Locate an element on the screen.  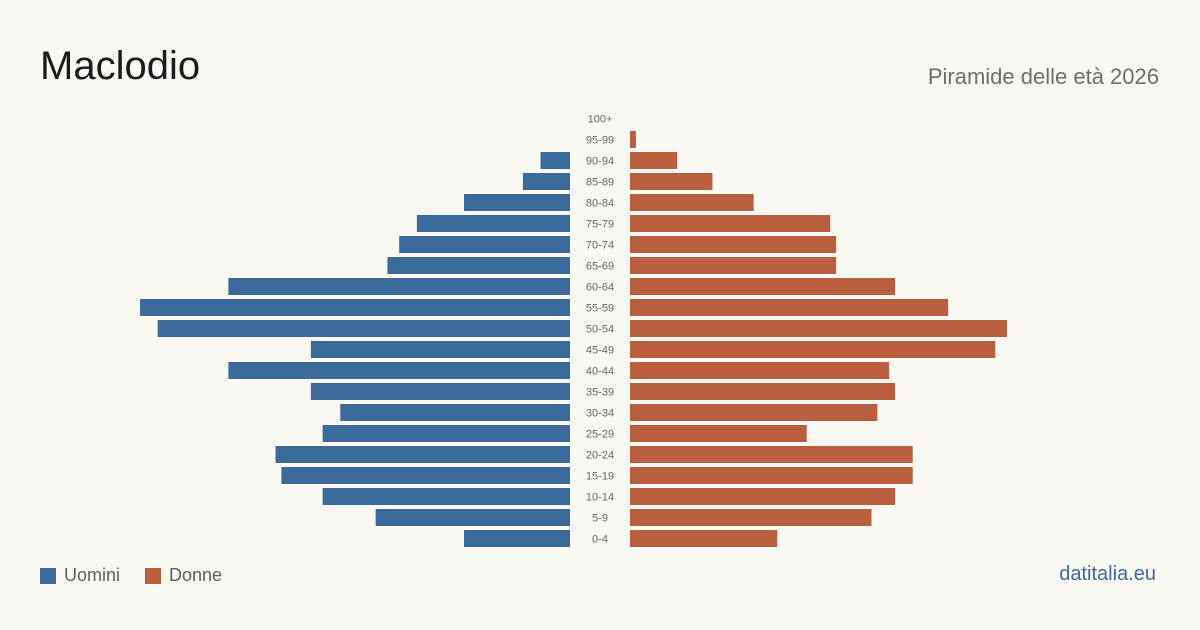
age-label-35-39: 35-39 is located at coordinates (600, 393).